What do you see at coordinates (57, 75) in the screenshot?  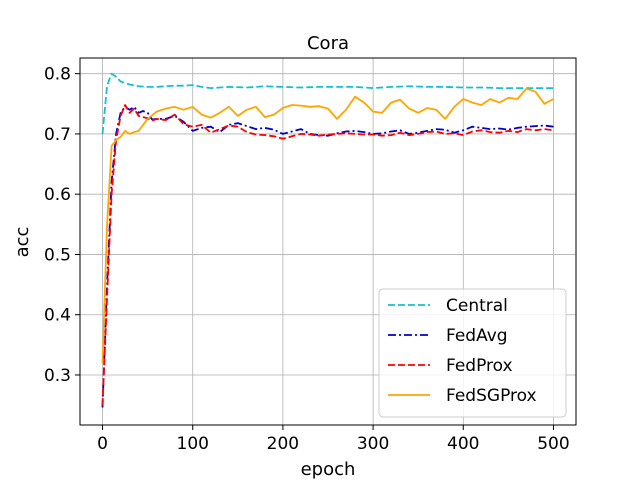 I see `y-tick-label: 0.8` at bounding box center [57, 75].